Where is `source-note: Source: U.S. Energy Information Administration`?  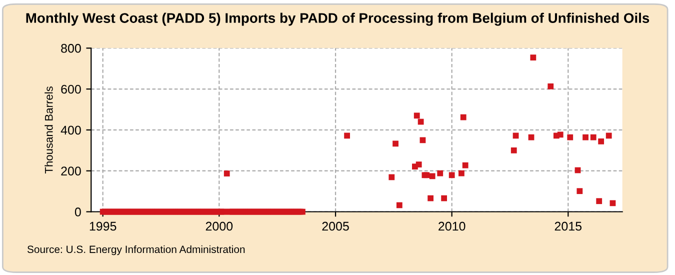
source-note: Source: U.S. Energy Information Administration is located at coordinates (136, 250).